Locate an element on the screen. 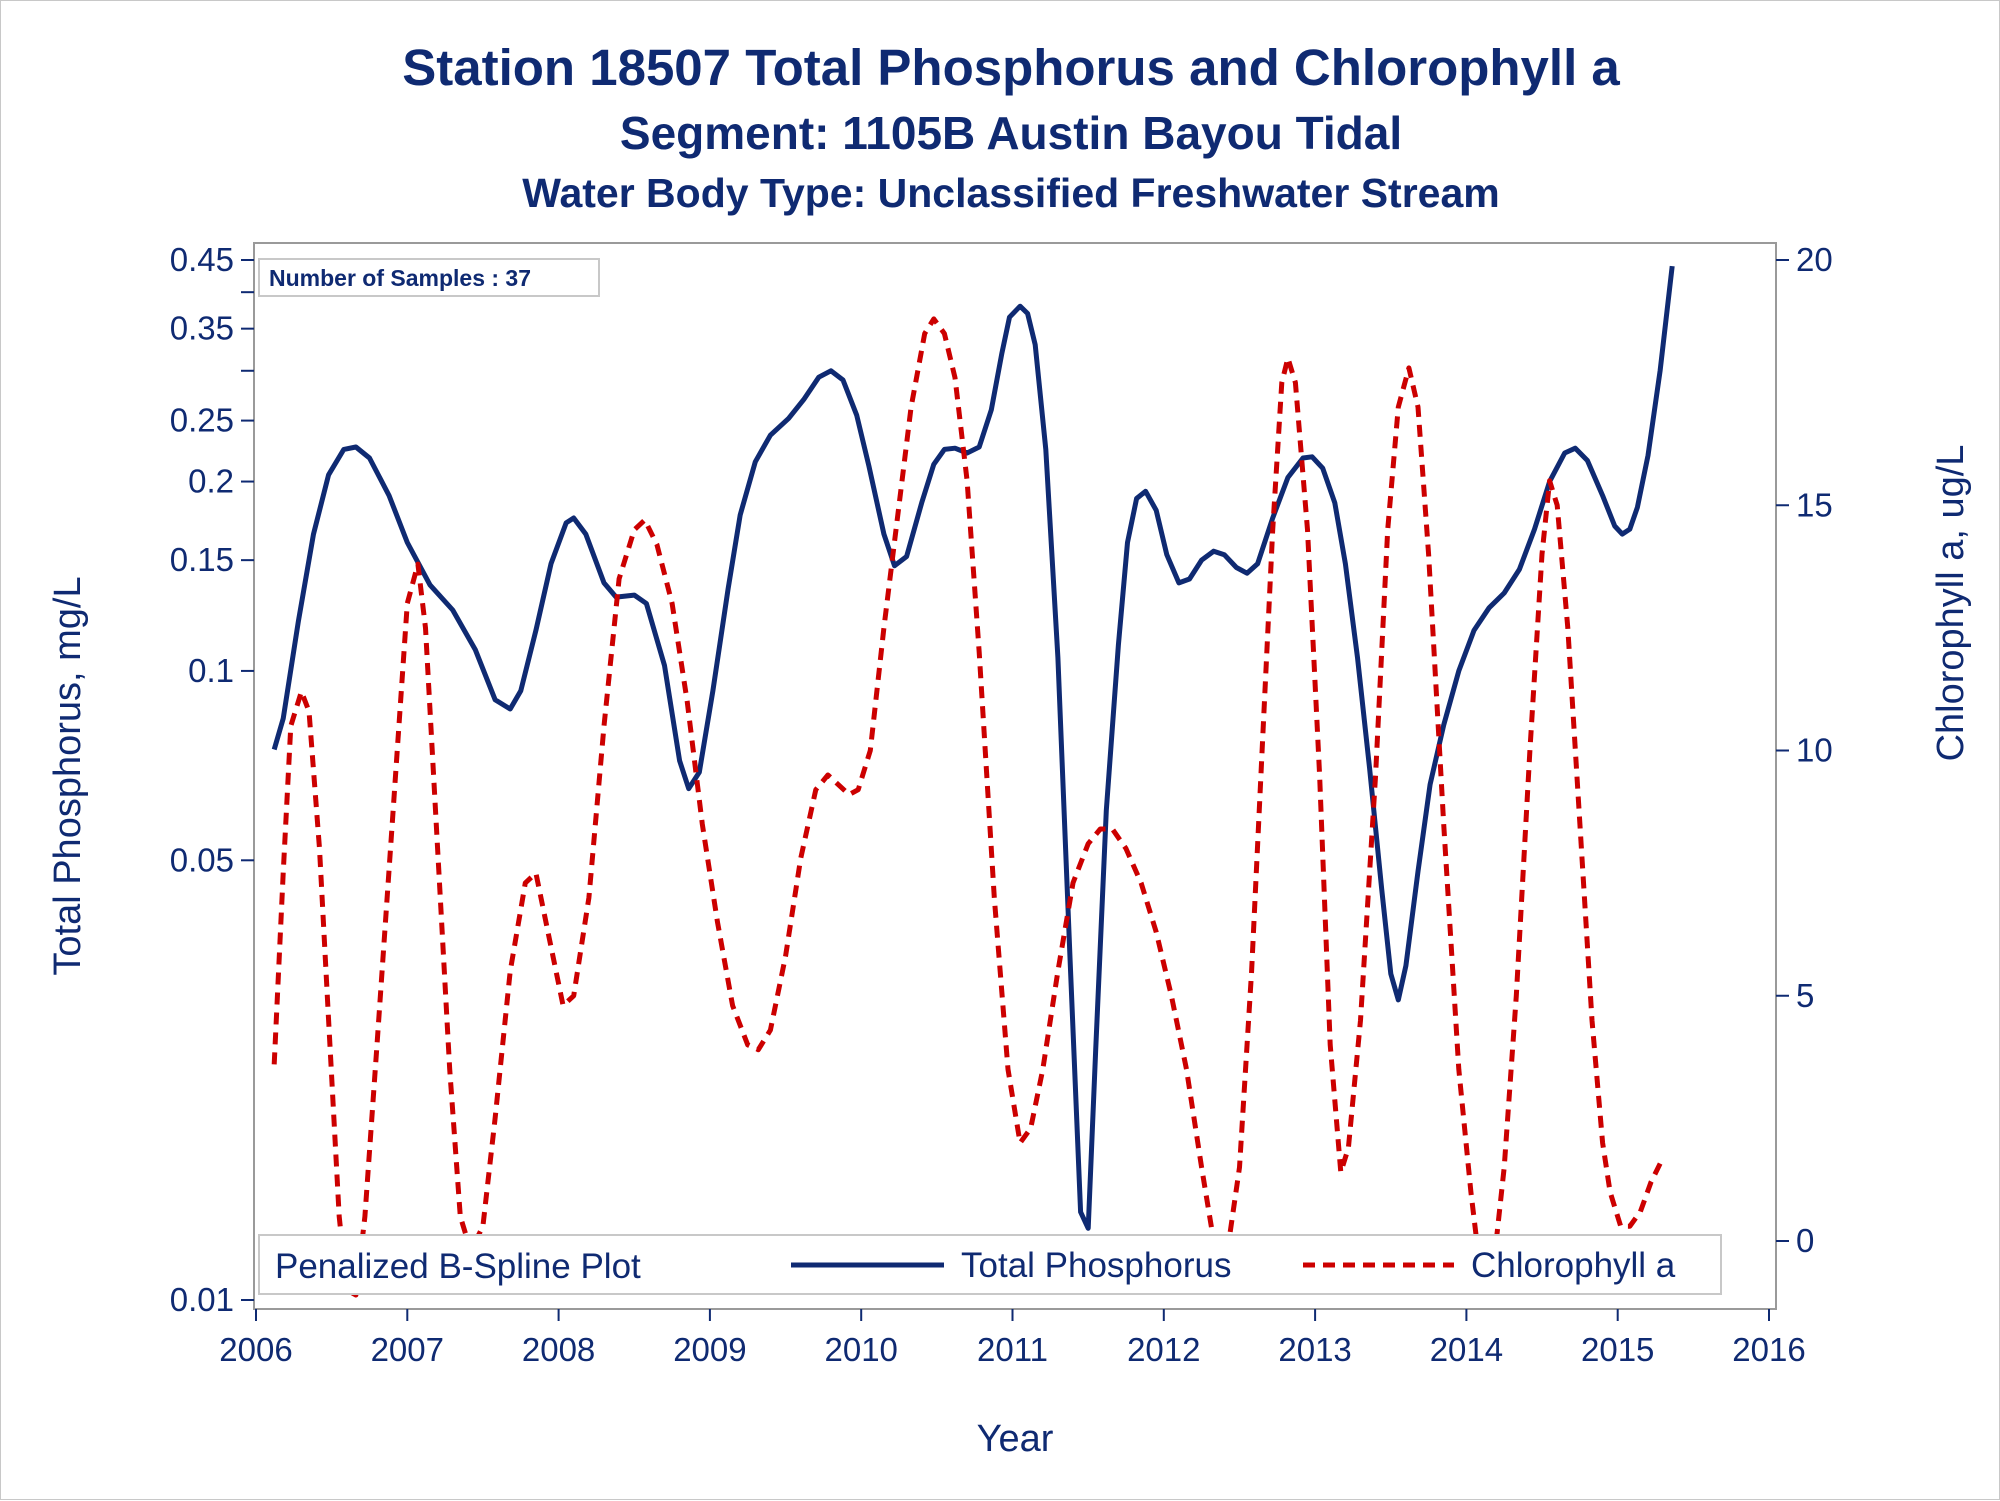 This screenshot has width=2000, height=1501. y-left-tick-label-0.2: 0.2 is located at coordinates (211, 481).